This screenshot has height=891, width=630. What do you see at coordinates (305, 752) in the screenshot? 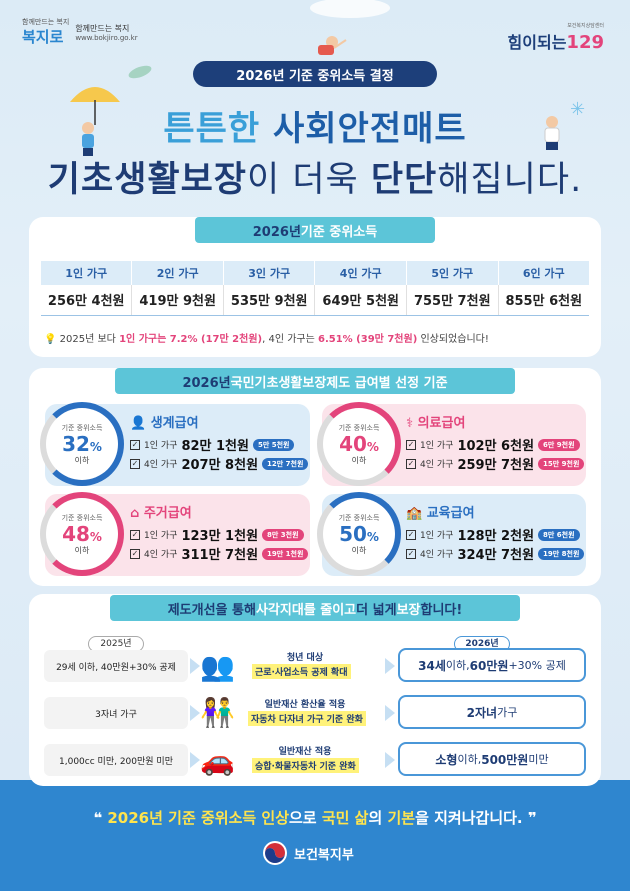
I see `reform-row3-mid-title: 일반재산 적용` at bounding box center [305, 752].